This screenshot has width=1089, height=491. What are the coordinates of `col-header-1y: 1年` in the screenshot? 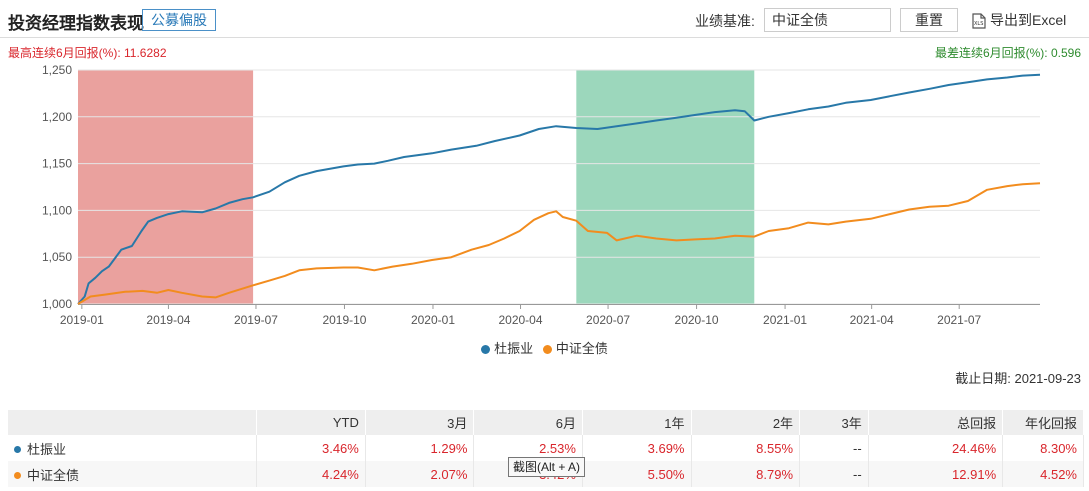 It's located at (637, 422).